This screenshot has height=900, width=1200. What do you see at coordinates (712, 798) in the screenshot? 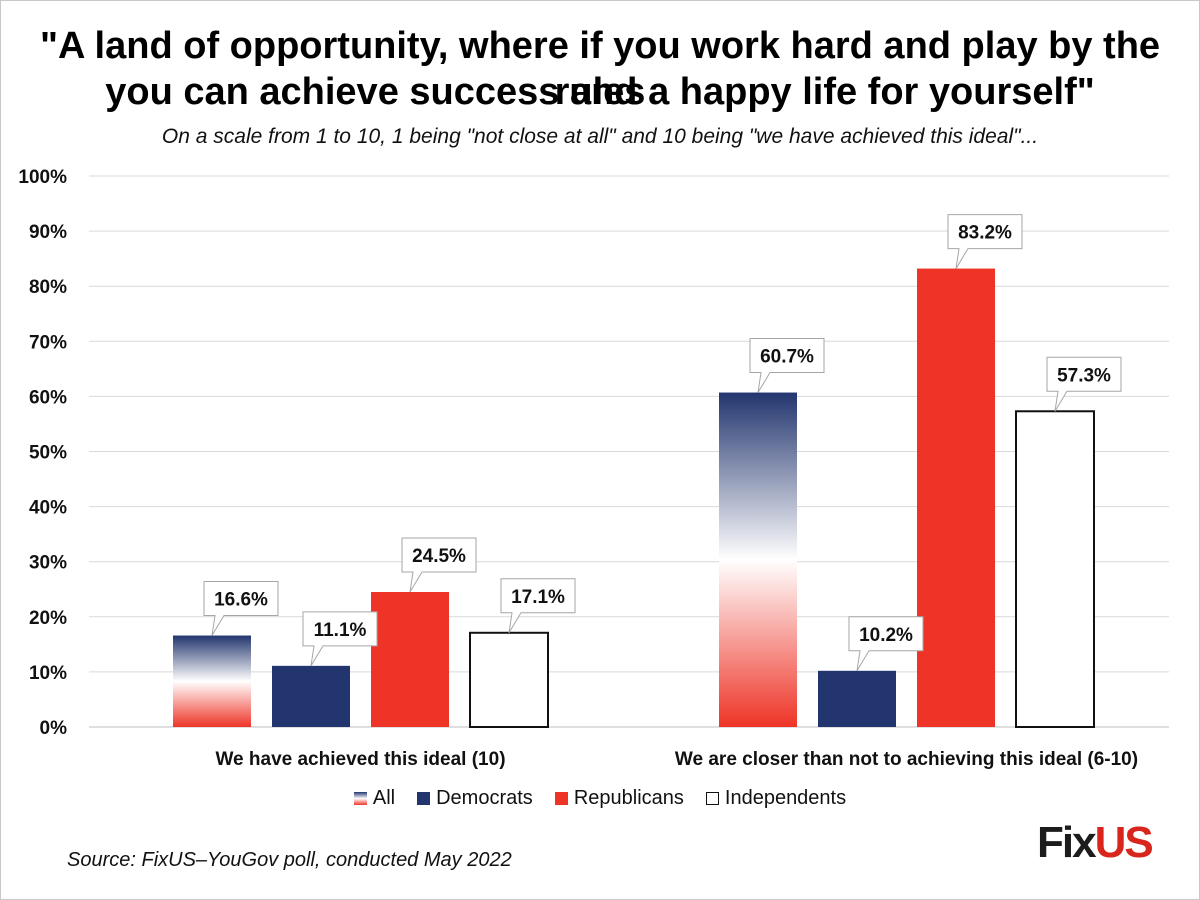
I see `legend-swatch-independents` at bounding box center [712, 798].